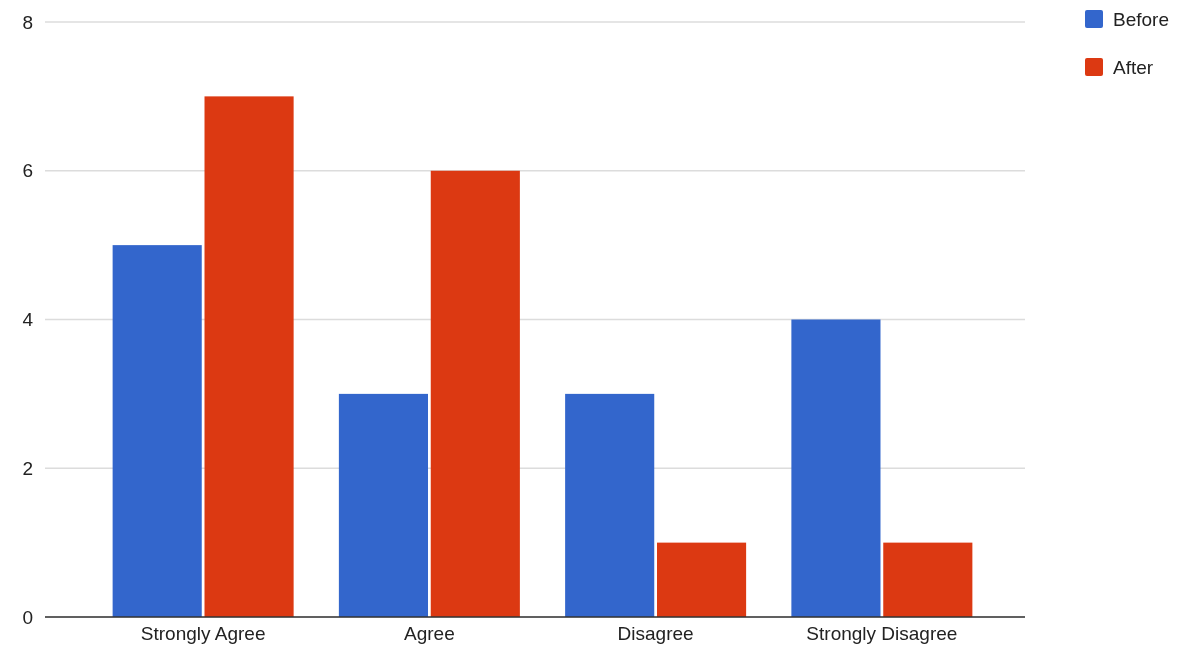  Describe the element at coordinates (1133, 67) in the screenshot. I see `legend-label: After` at that location.